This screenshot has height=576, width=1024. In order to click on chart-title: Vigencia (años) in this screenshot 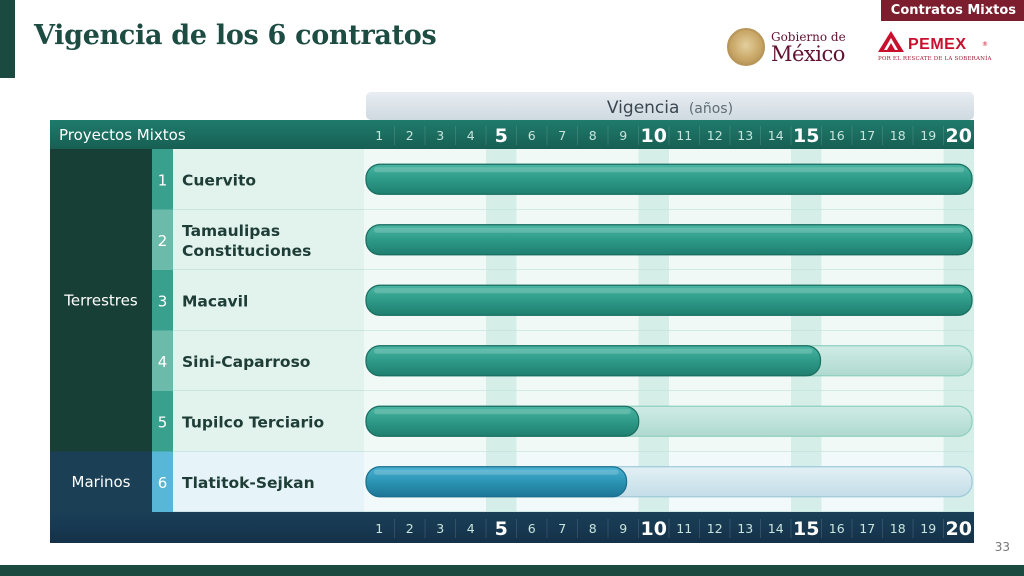, I will do `click(670, 108)`.